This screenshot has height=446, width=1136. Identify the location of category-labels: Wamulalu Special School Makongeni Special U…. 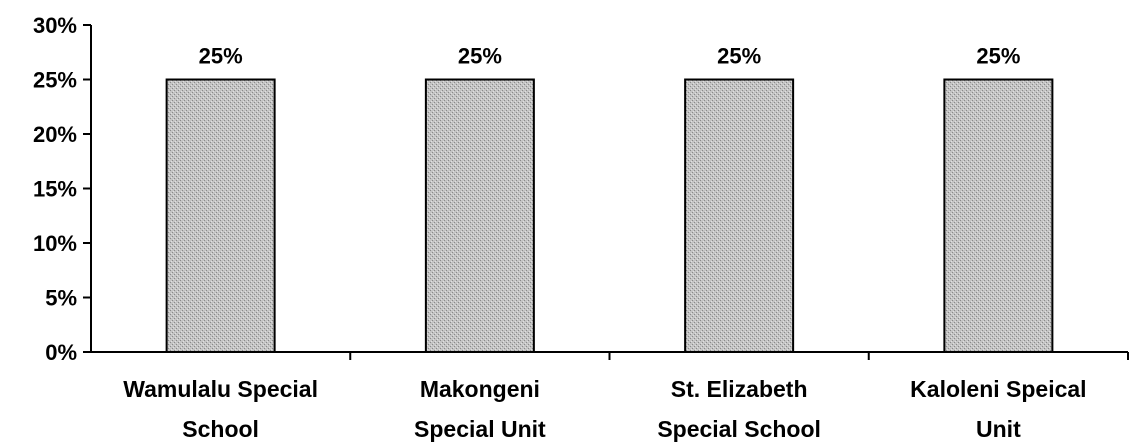
(604, 409).